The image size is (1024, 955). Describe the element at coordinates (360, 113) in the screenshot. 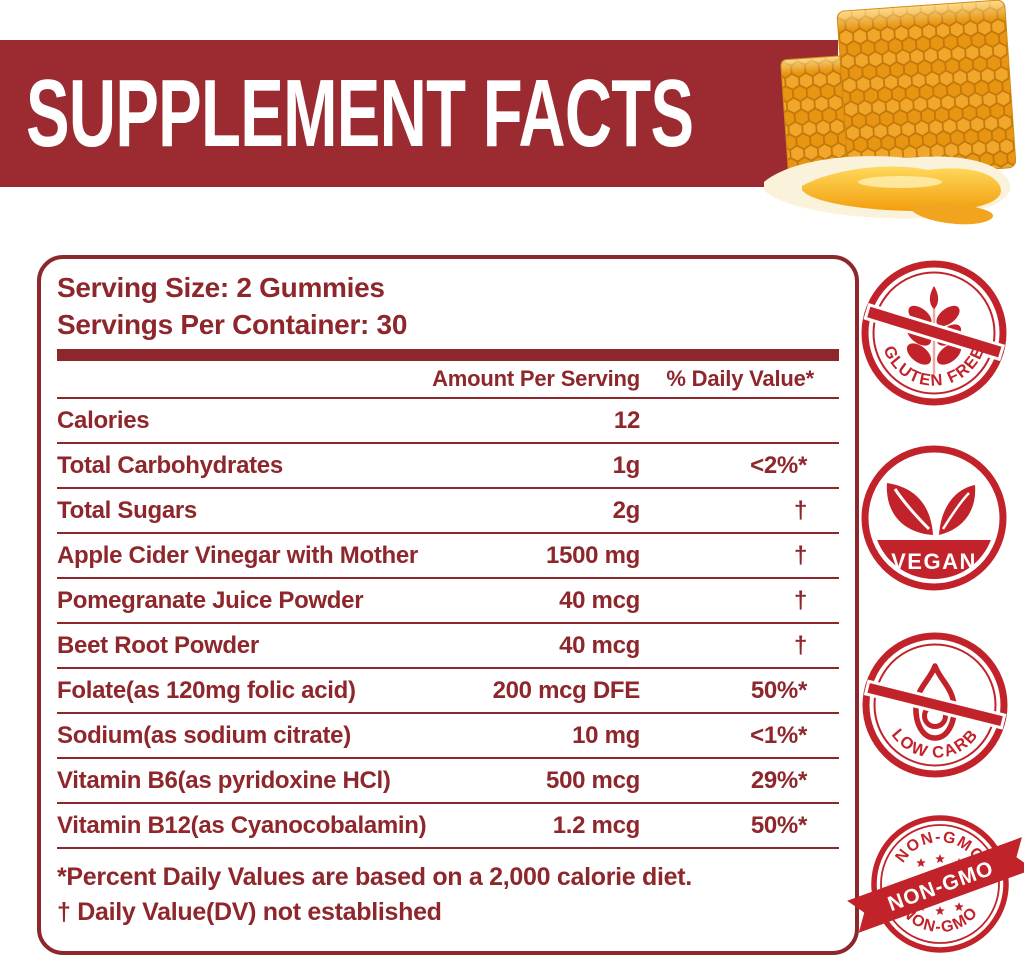

I see `page-title: SUPPLEMENT FACTS` at that location.